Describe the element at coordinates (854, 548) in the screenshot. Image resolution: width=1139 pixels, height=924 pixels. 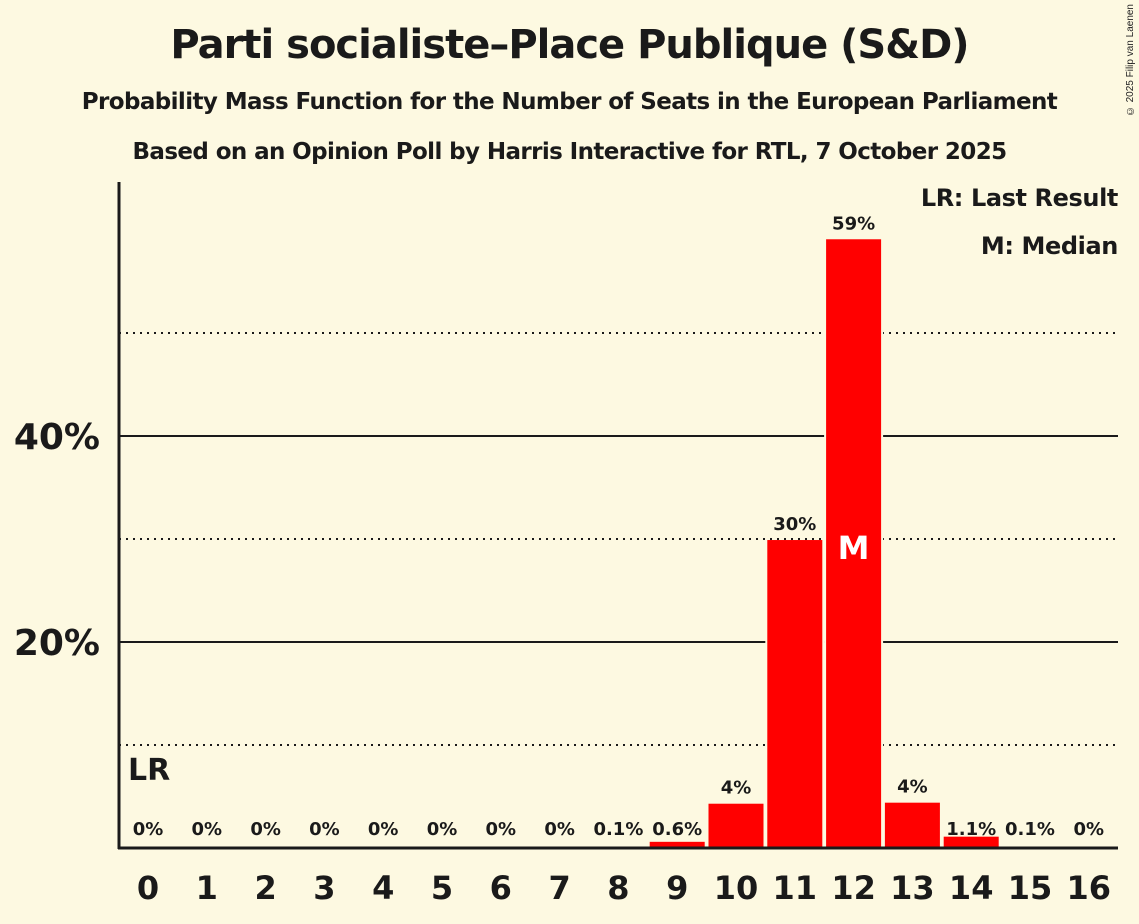
I see `median-marker: M` at that location.